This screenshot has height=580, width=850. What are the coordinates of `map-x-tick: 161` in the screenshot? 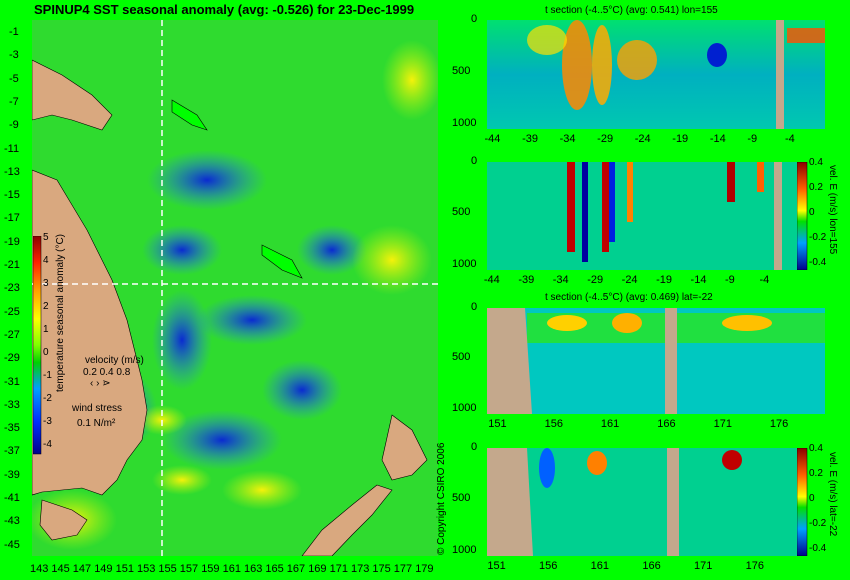 It's located at (231, 569).